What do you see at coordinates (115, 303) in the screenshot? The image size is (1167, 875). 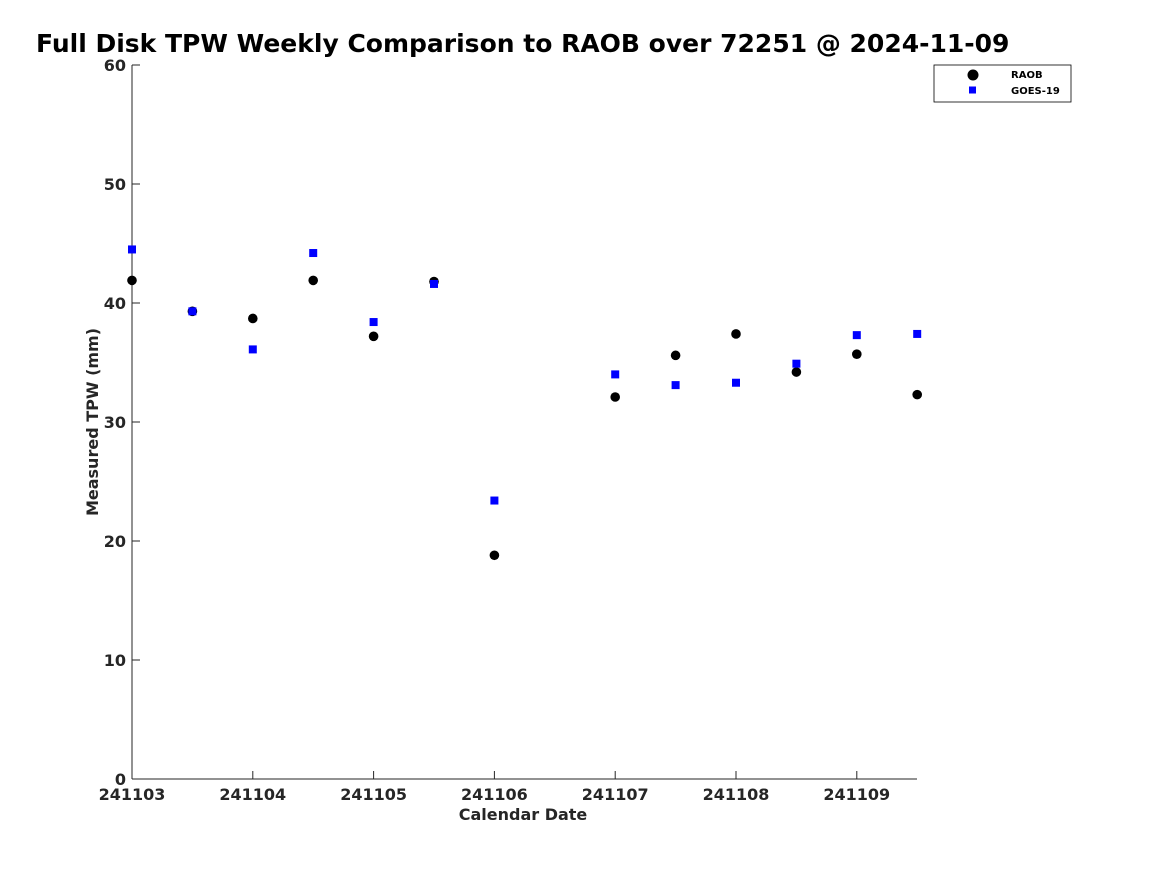 I see `y-tick-label: 40` at bounding box center [115, 303].